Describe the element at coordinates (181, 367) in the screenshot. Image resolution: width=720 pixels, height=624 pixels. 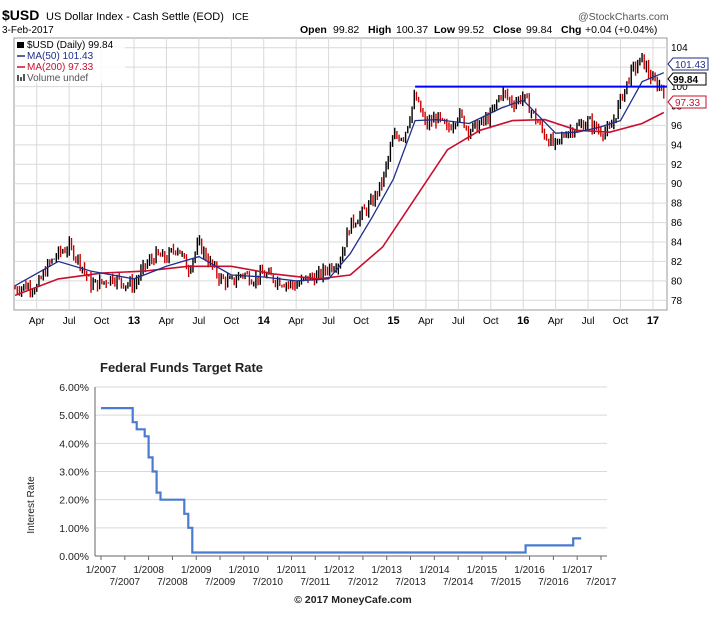
I see `fed-chart-title: Federal Funds Target Rate` at that location.